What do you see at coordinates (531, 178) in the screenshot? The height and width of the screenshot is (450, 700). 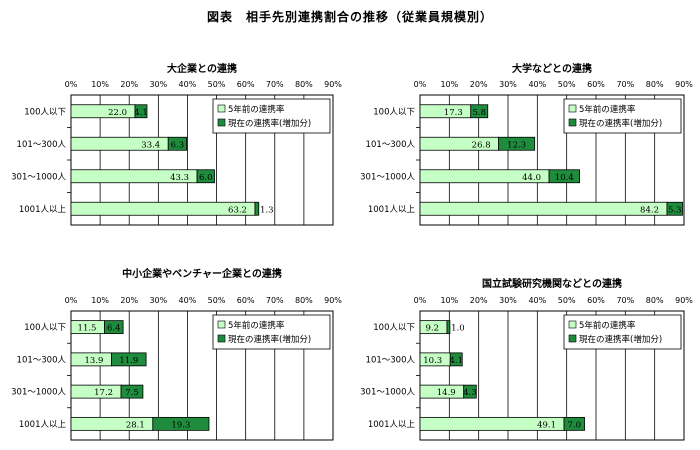 I see `chart-2-value-label-past-2: 44.0` at bounding box center [531, 178].